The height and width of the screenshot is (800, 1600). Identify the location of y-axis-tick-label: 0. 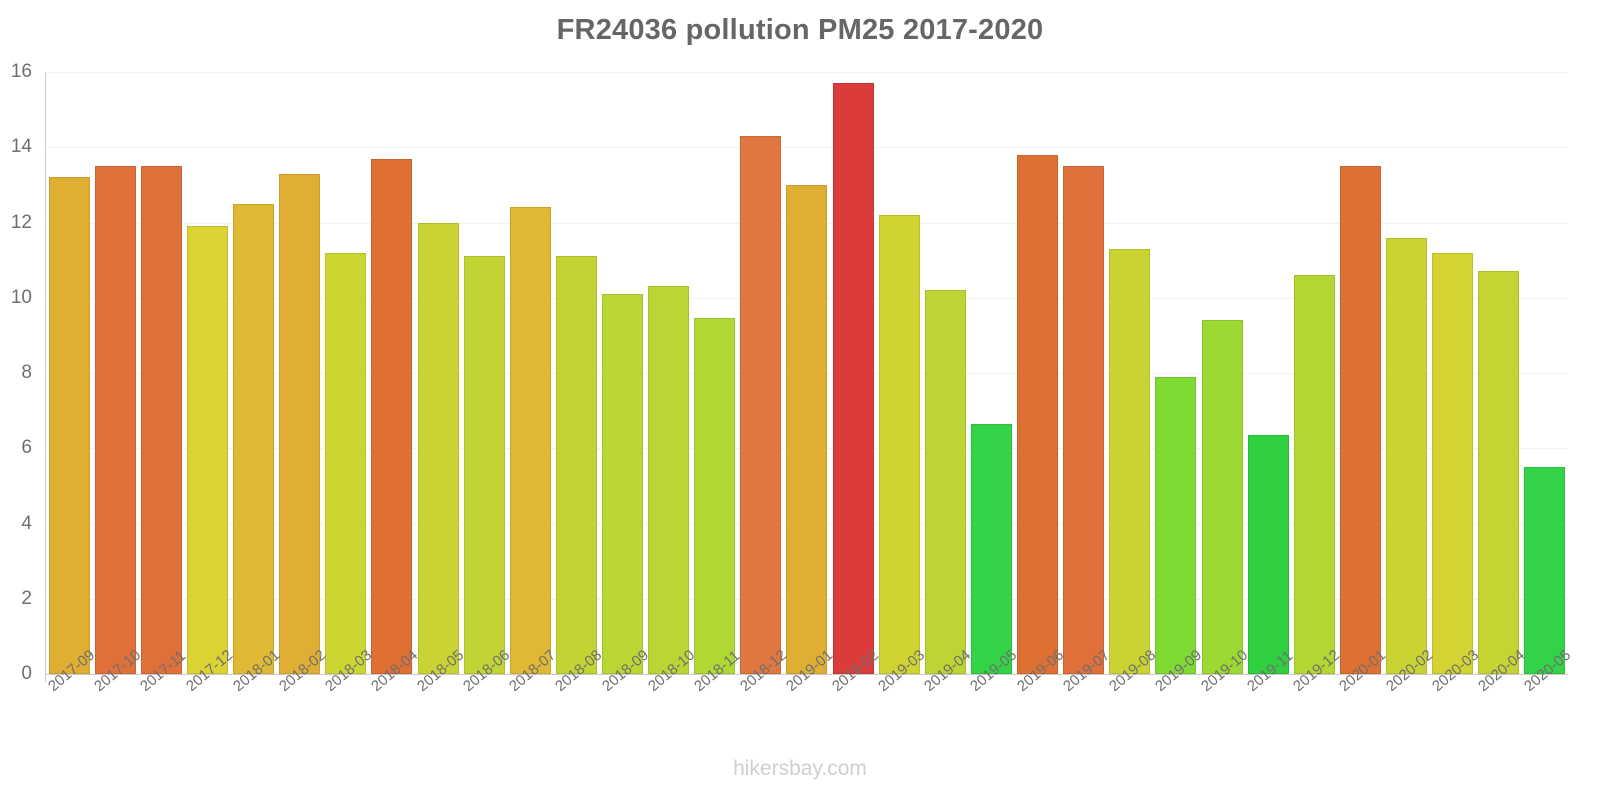
(26, 673).